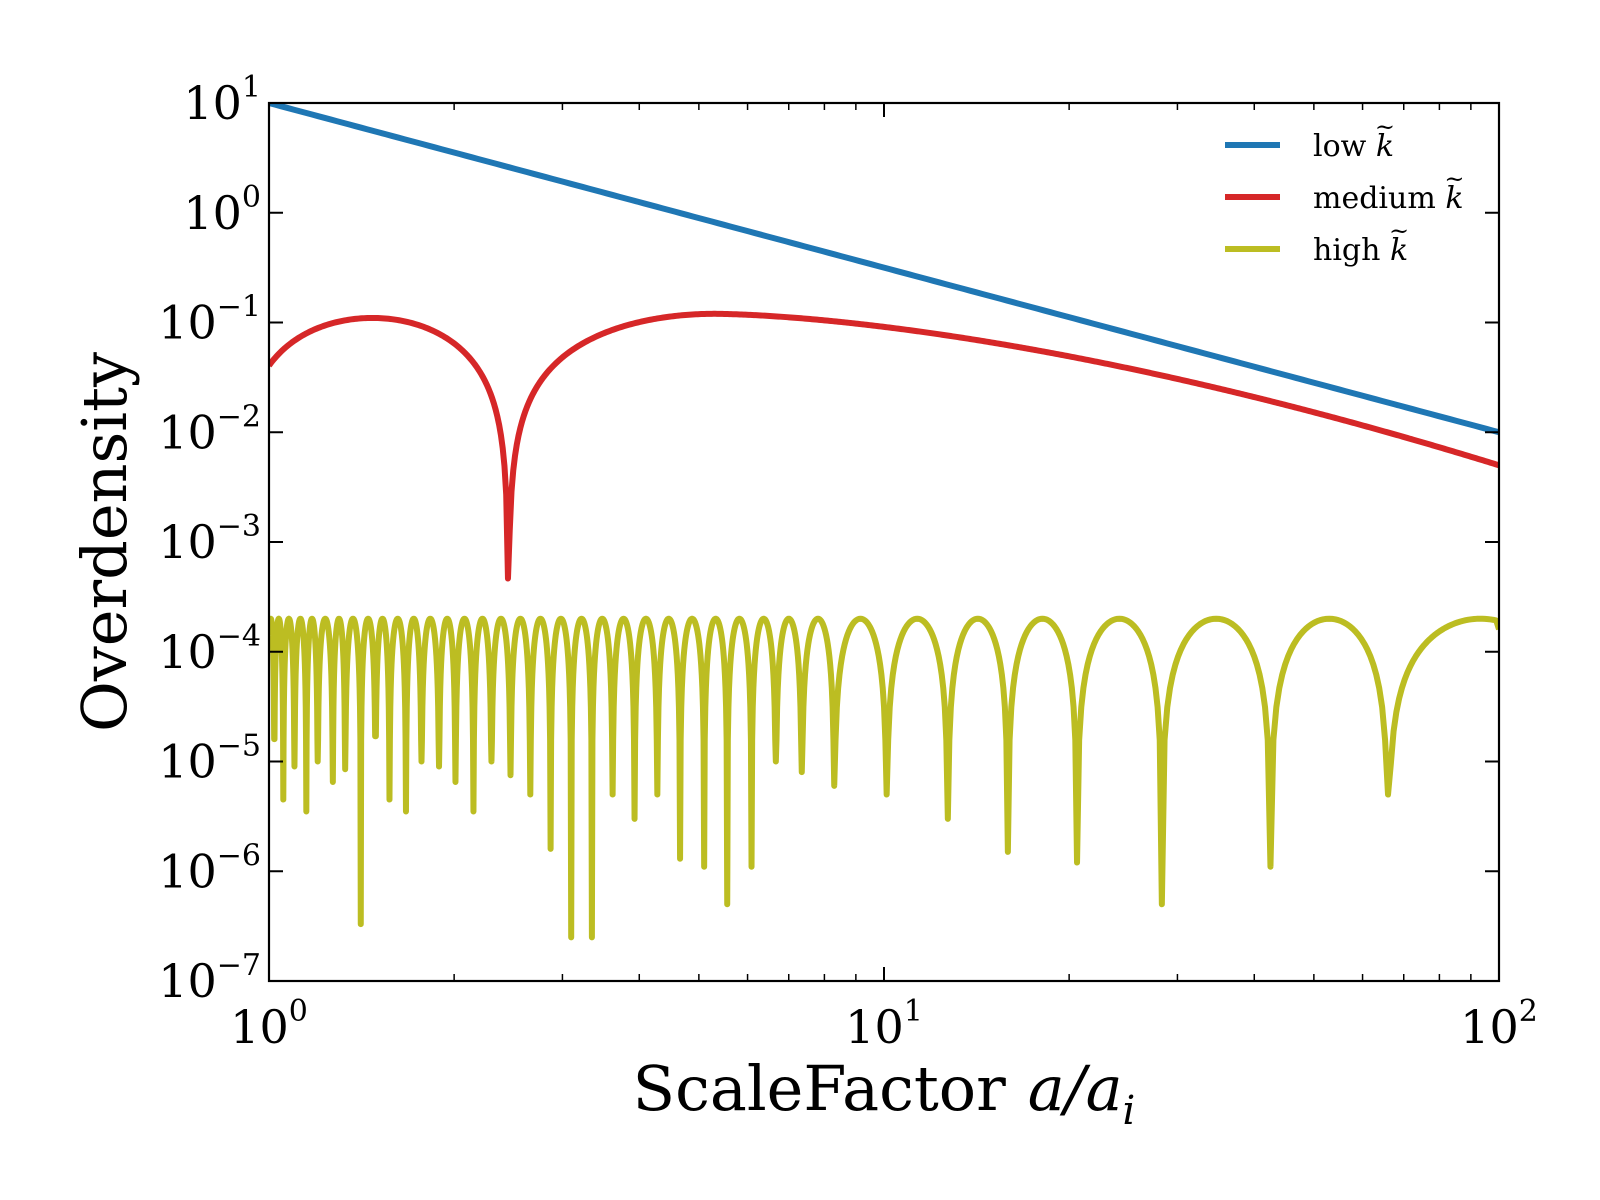 The width and height of the screenshot is (1600, 1200). Describe the element at coordinates (239, 307) in the screenshot. I see `y-tick-exponent: −1` at that location.